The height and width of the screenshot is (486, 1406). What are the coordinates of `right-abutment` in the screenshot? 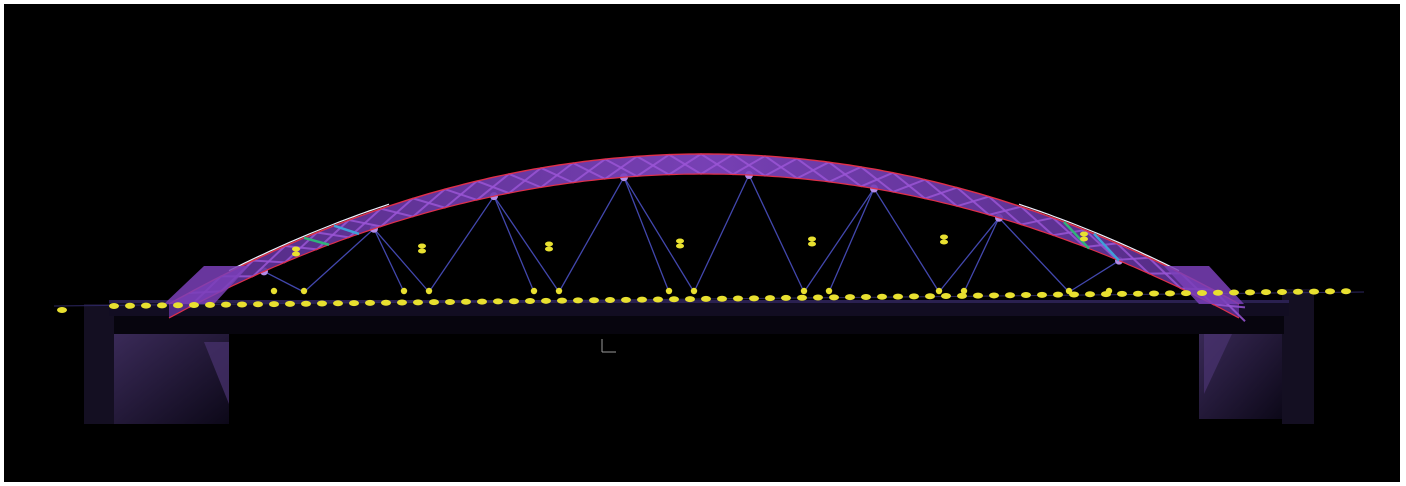 It's located at (1256, 356).